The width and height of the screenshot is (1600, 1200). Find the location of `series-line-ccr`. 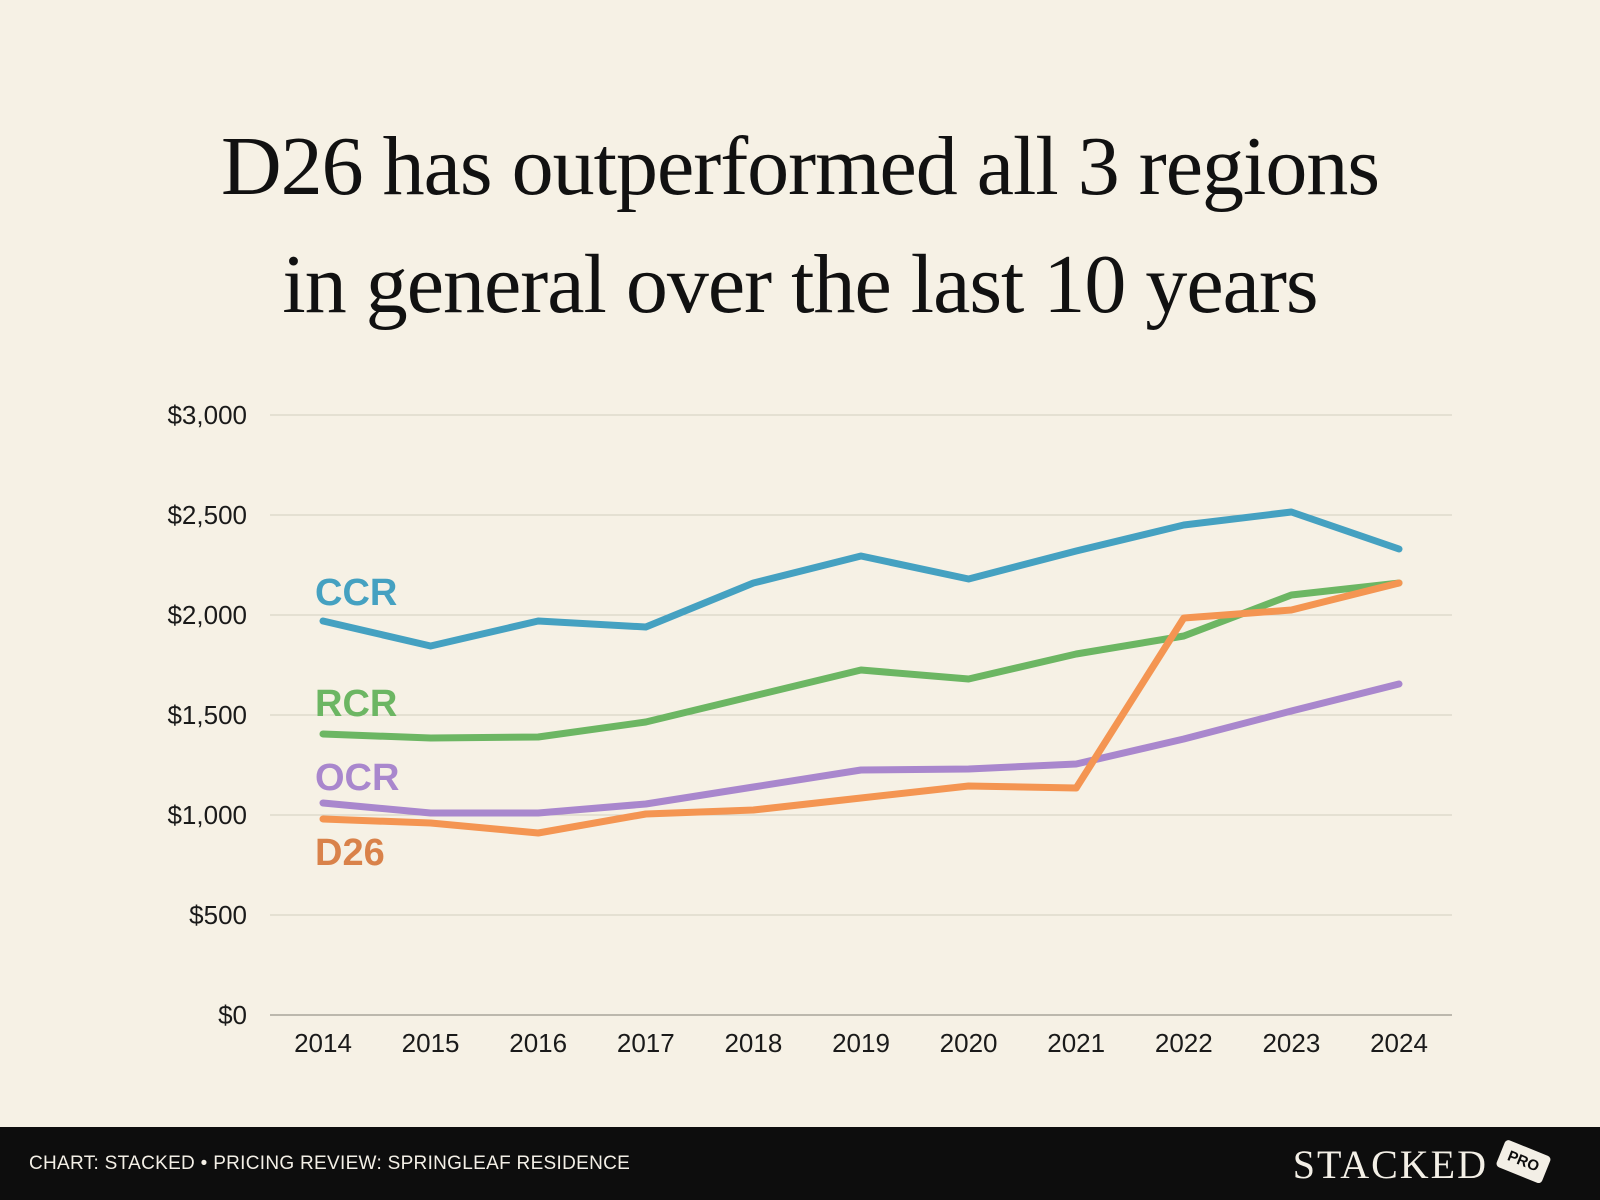

series-line-ccr is located at coordinates (861, 579).